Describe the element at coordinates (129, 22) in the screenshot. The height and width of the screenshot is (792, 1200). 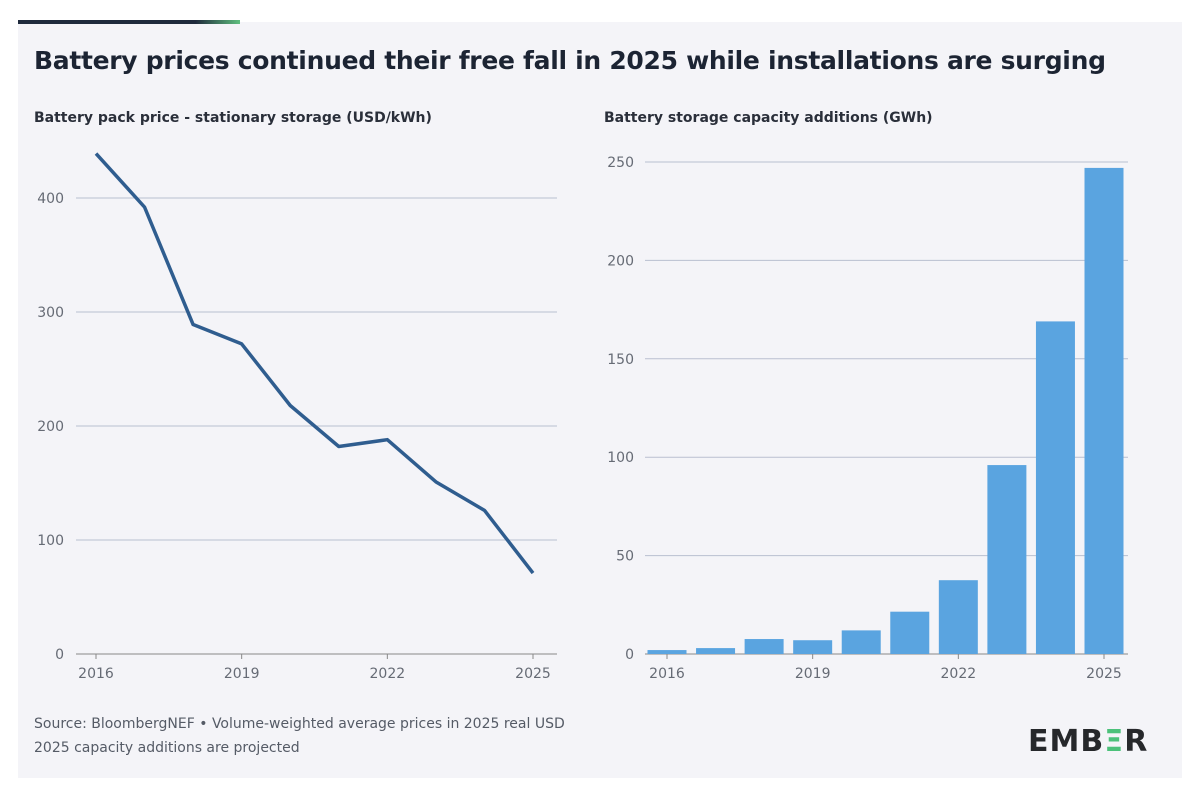
I see `accent-bar` at that location.